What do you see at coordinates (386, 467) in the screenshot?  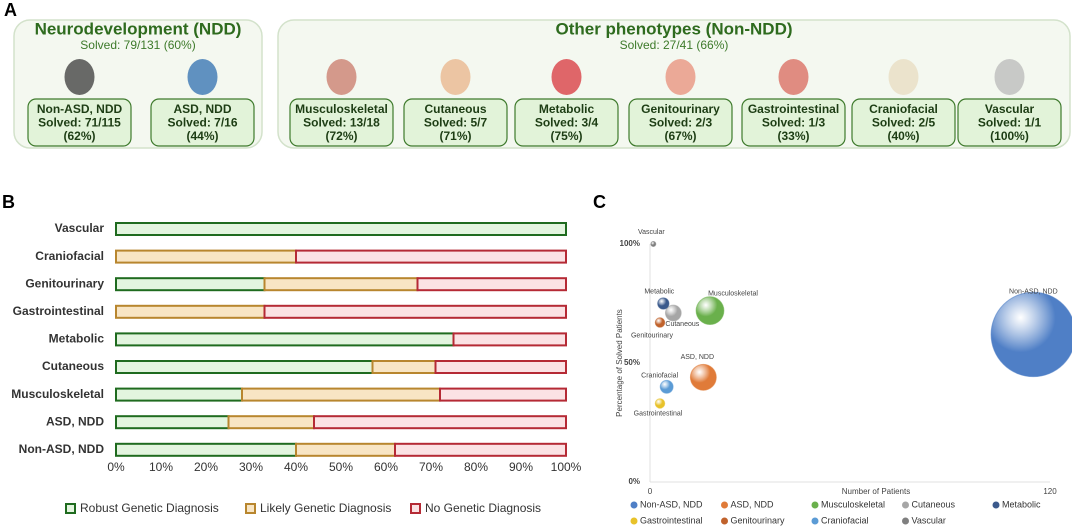 I see `x-tick-label: 60%` at bounding box center [386, 467].